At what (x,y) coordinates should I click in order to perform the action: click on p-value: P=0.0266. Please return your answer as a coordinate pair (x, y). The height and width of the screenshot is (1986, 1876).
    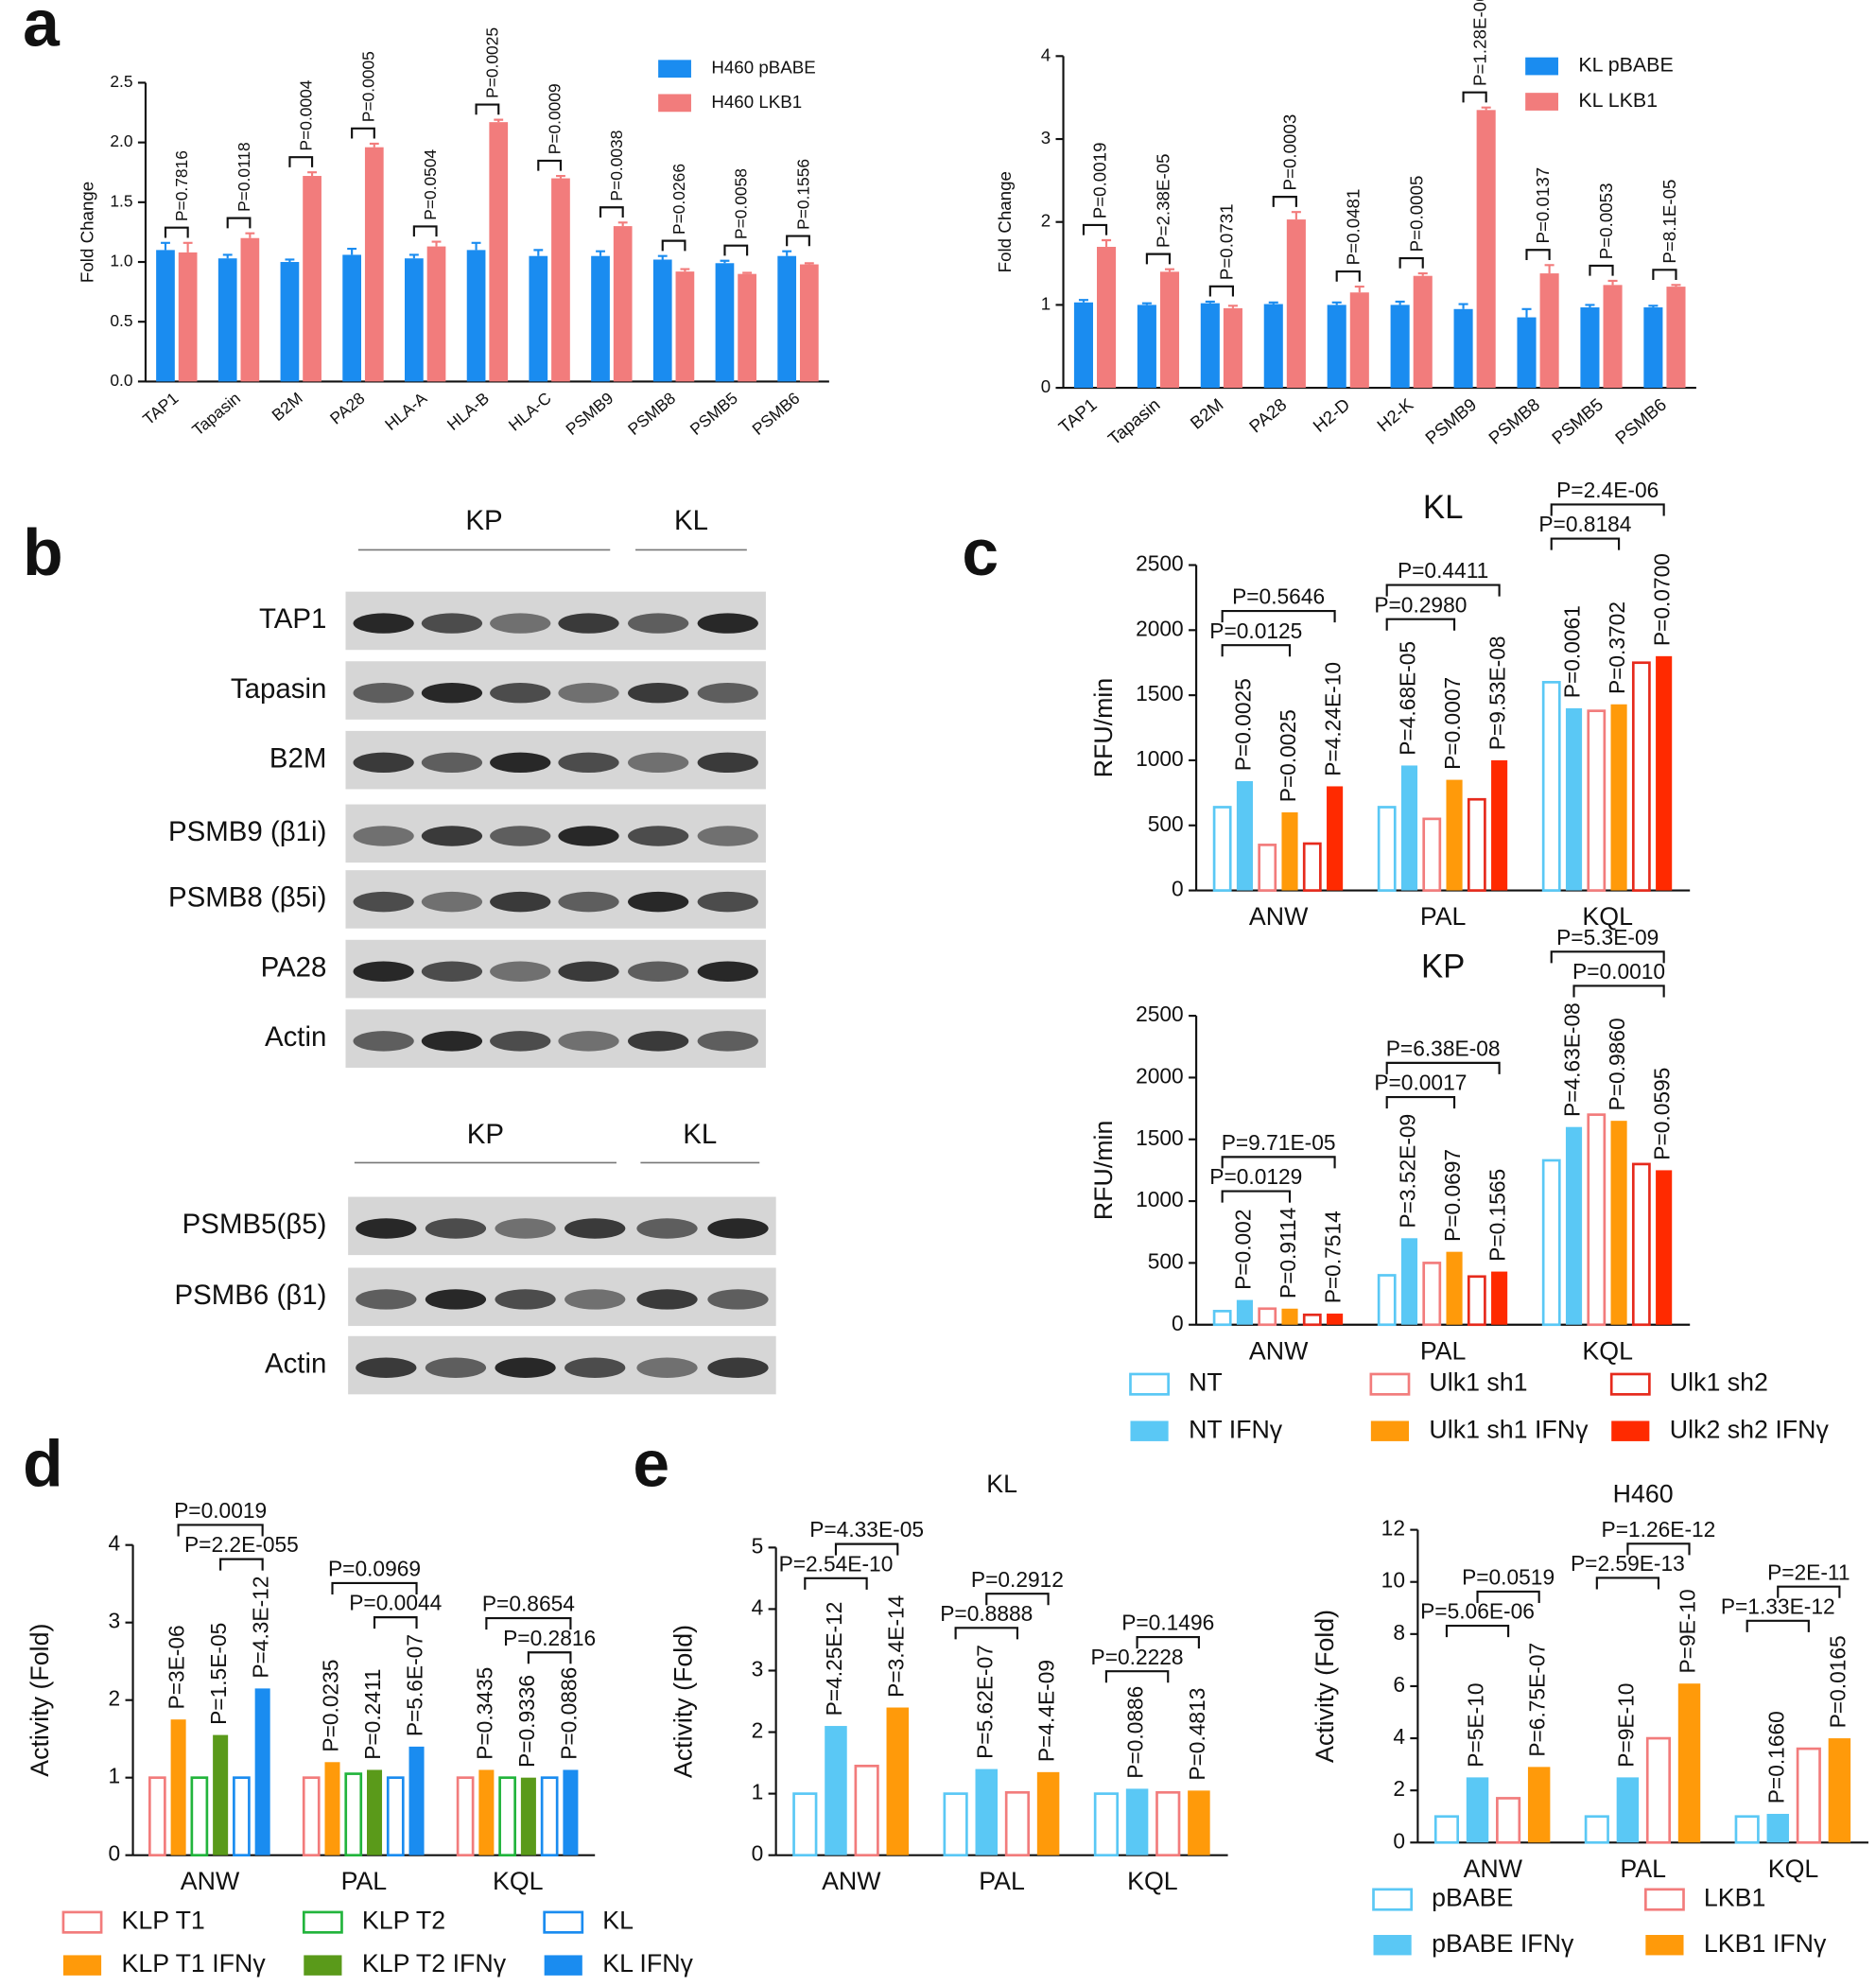
    Looking at the image, I should click on (678, 200).